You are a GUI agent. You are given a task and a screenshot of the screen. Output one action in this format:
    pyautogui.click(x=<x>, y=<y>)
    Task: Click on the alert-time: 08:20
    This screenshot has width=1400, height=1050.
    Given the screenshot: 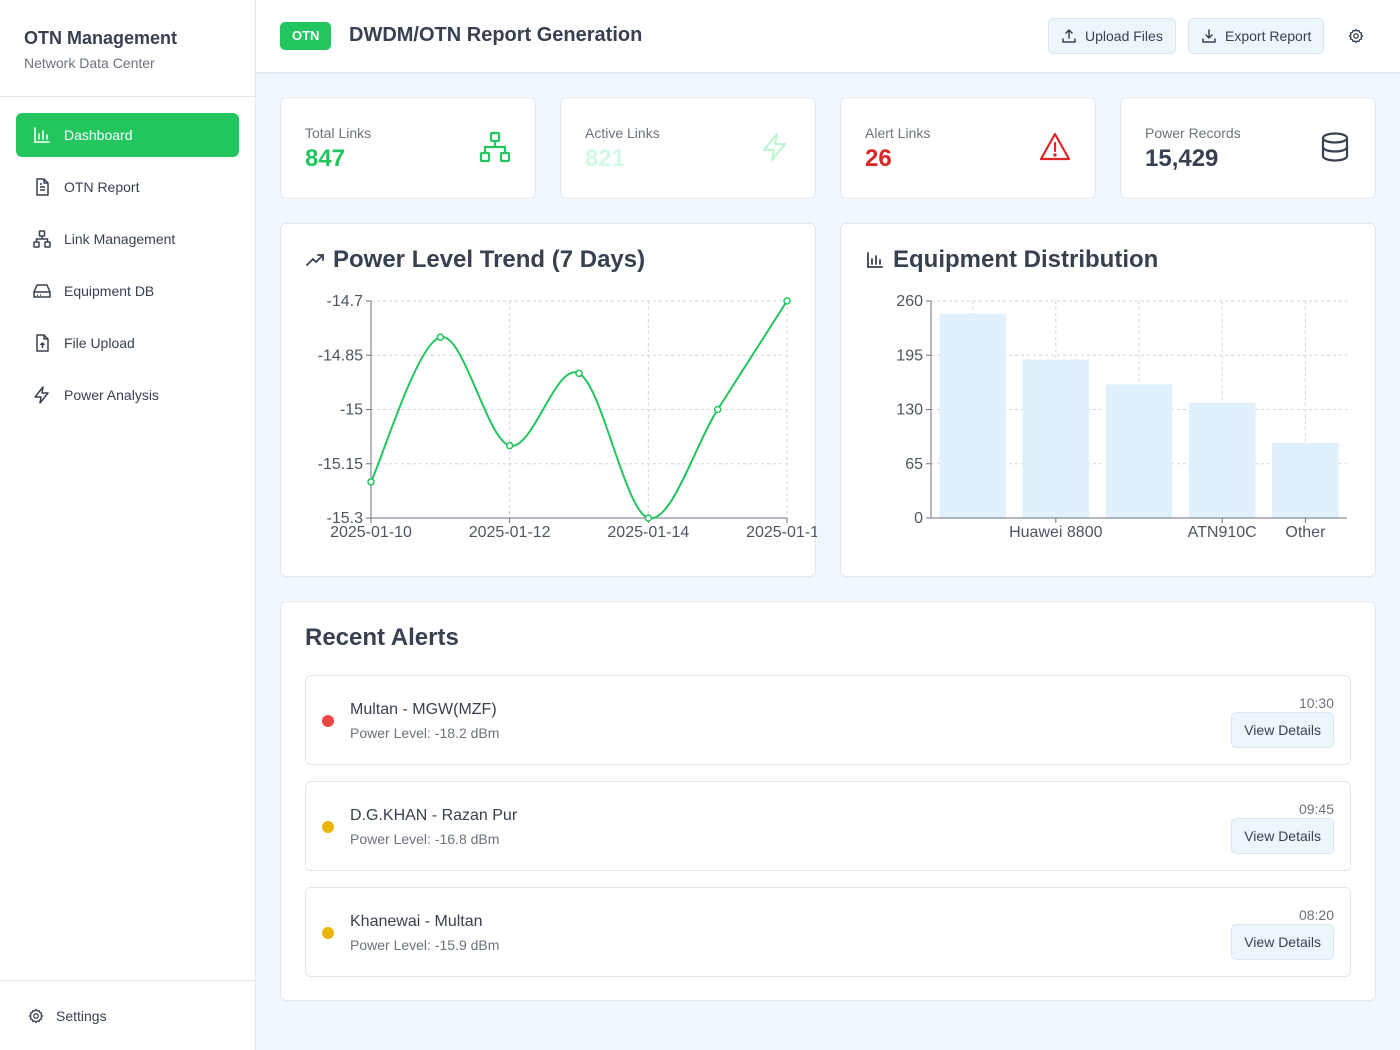 What is the action you would take?
    pyautogui.click(x=1316, y=915)
    